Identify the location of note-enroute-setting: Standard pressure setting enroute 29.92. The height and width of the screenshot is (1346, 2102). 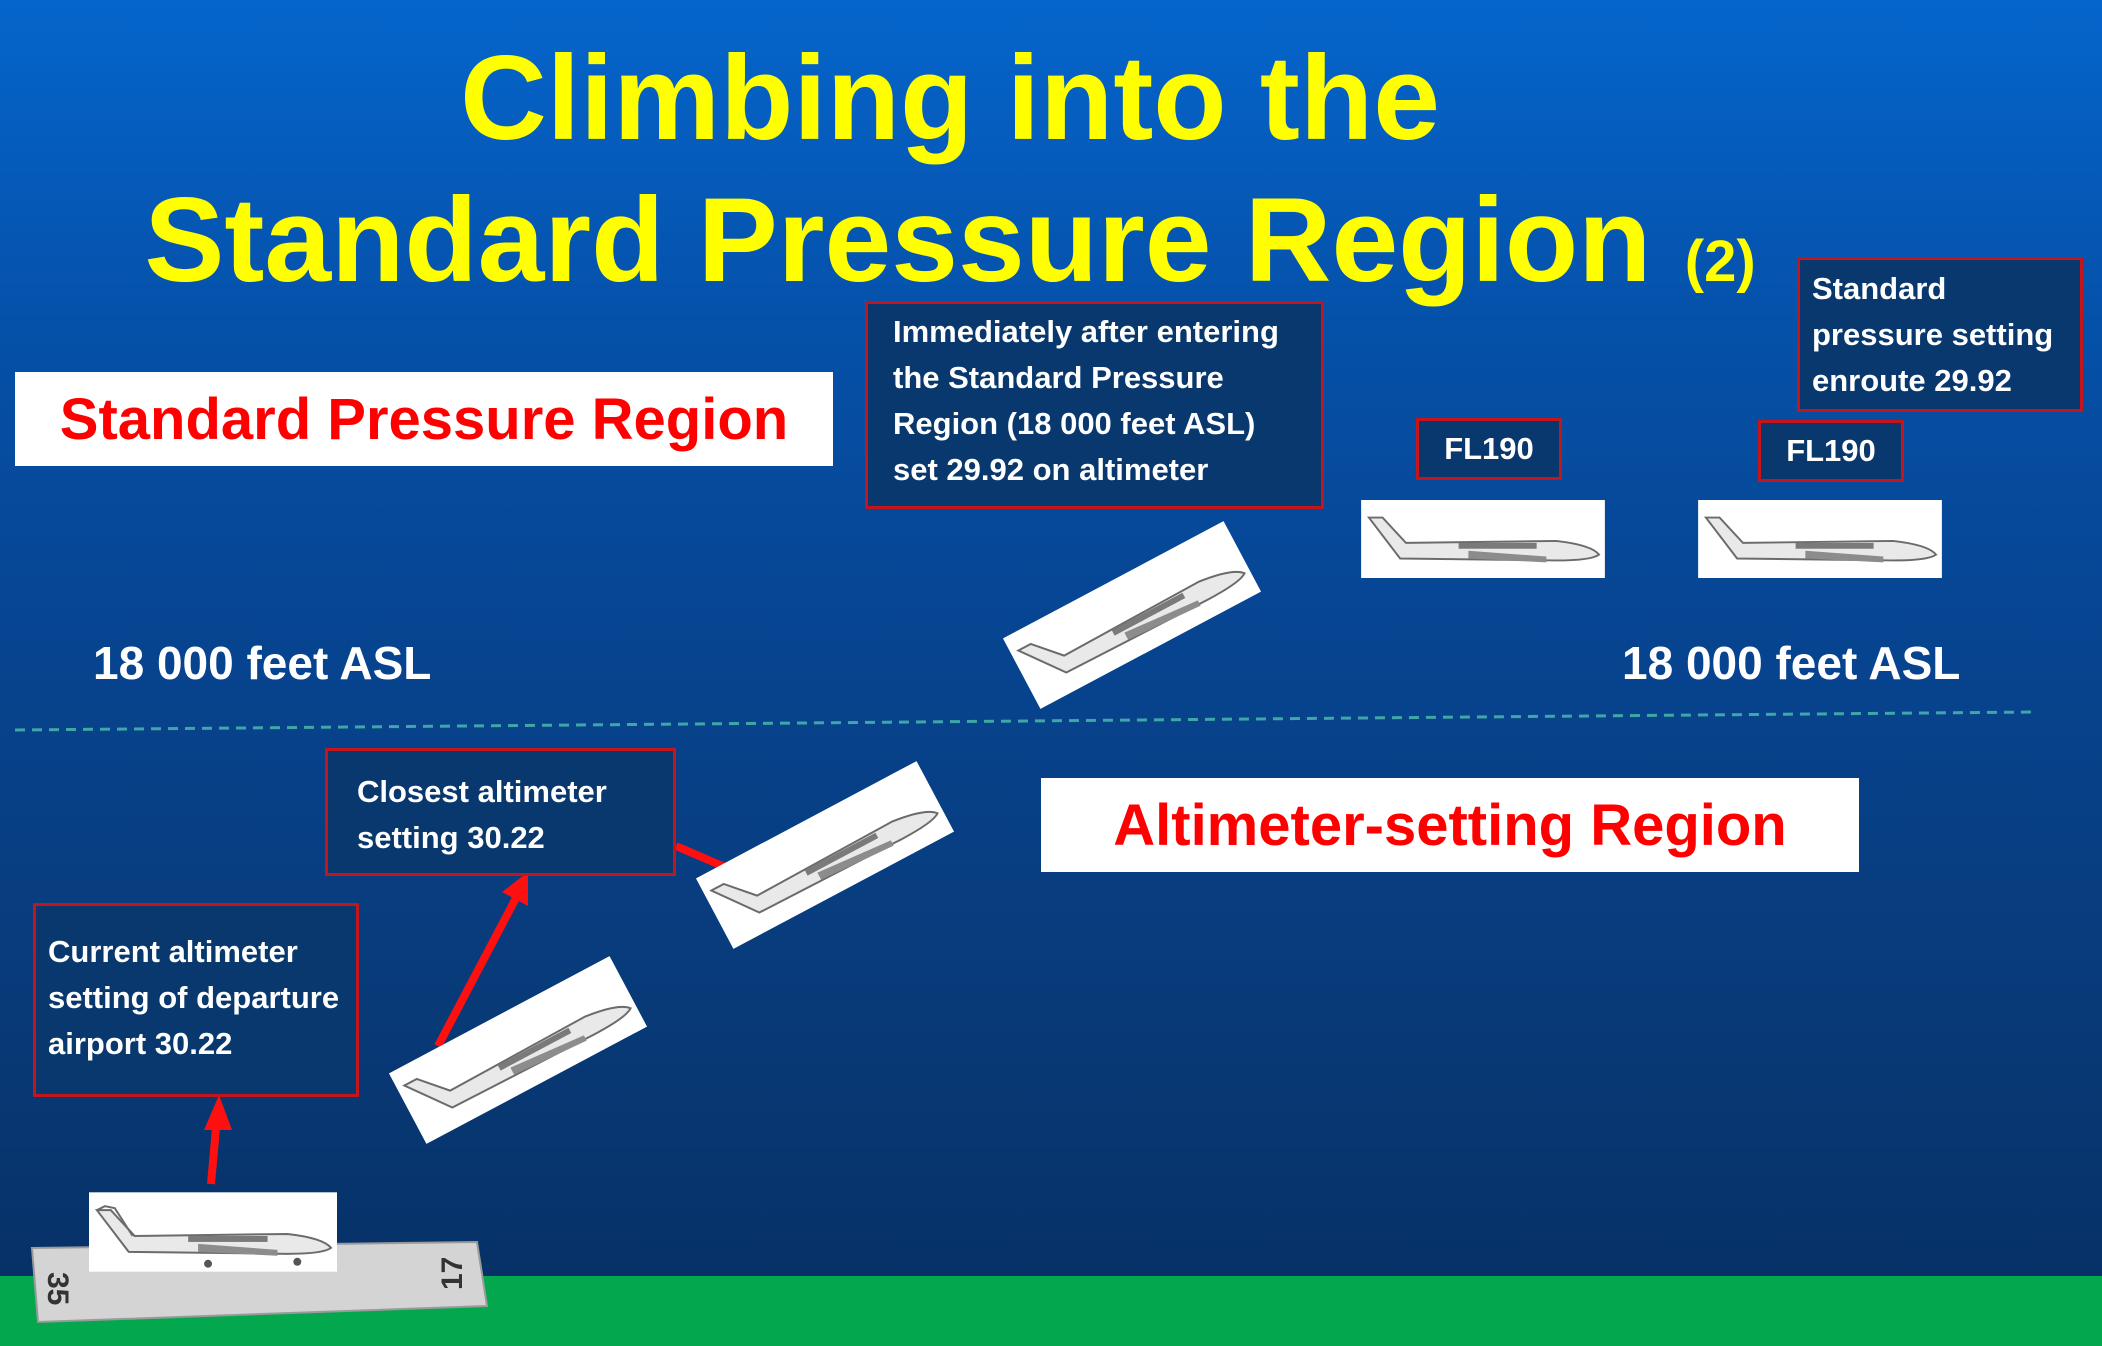
(1940, 334).